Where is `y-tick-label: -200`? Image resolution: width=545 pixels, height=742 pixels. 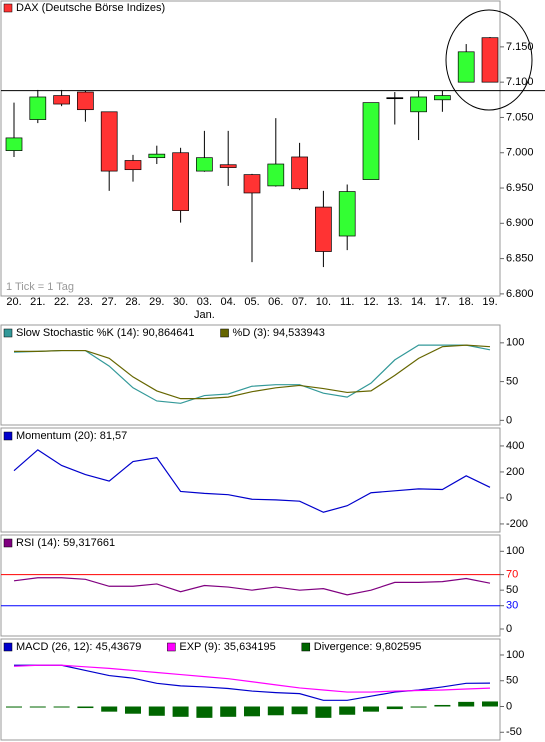
y-tick-label: -200 is located at coordinates (517, 524).